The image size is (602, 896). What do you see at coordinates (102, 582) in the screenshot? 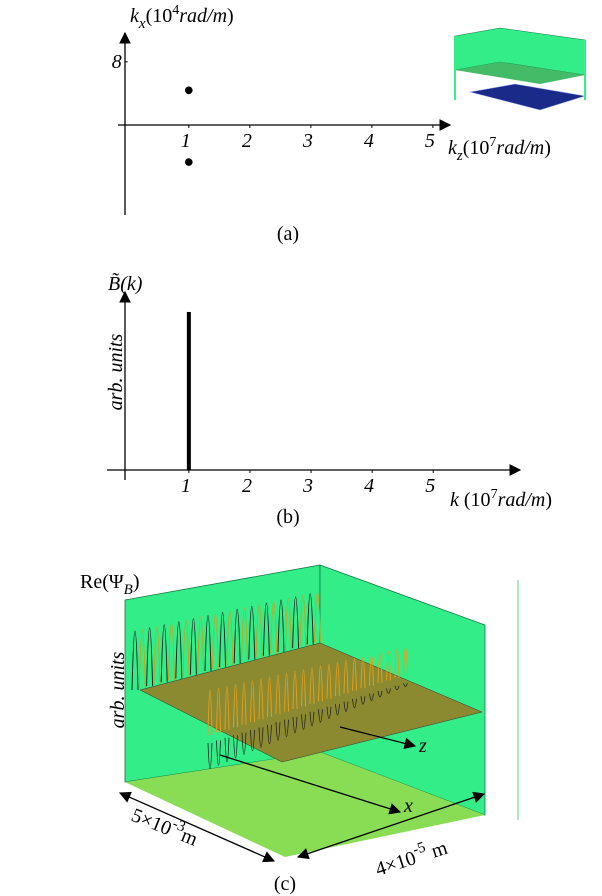
I see `label-part: Re(Ψ` at bounding box center [102, 582].